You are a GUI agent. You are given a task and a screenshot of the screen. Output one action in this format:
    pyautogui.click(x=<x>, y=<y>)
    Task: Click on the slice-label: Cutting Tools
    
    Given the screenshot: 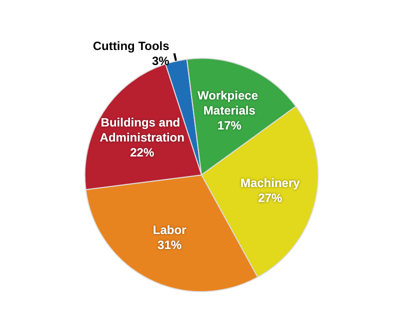 What is the action you would take?
    pyautogui.click(x=131, y=45)
    